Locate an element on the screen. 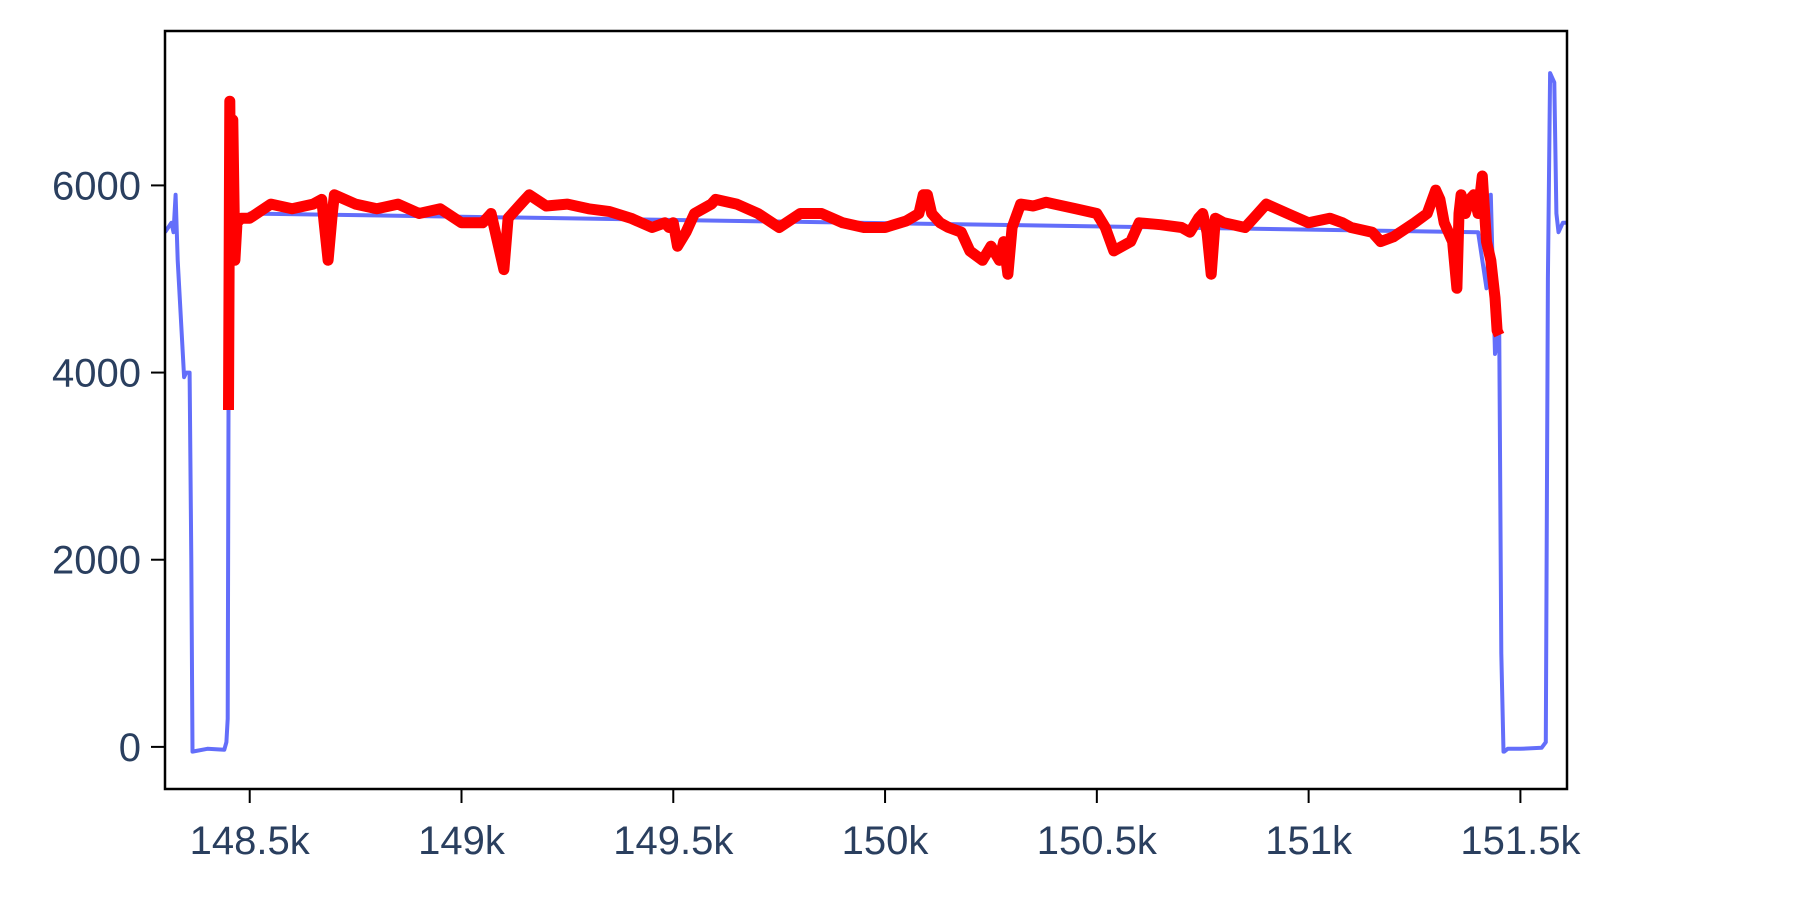 The height and width of the screenshot is (900, 1800). x-tick-label: 151k is located at coordinates (1309, 841).